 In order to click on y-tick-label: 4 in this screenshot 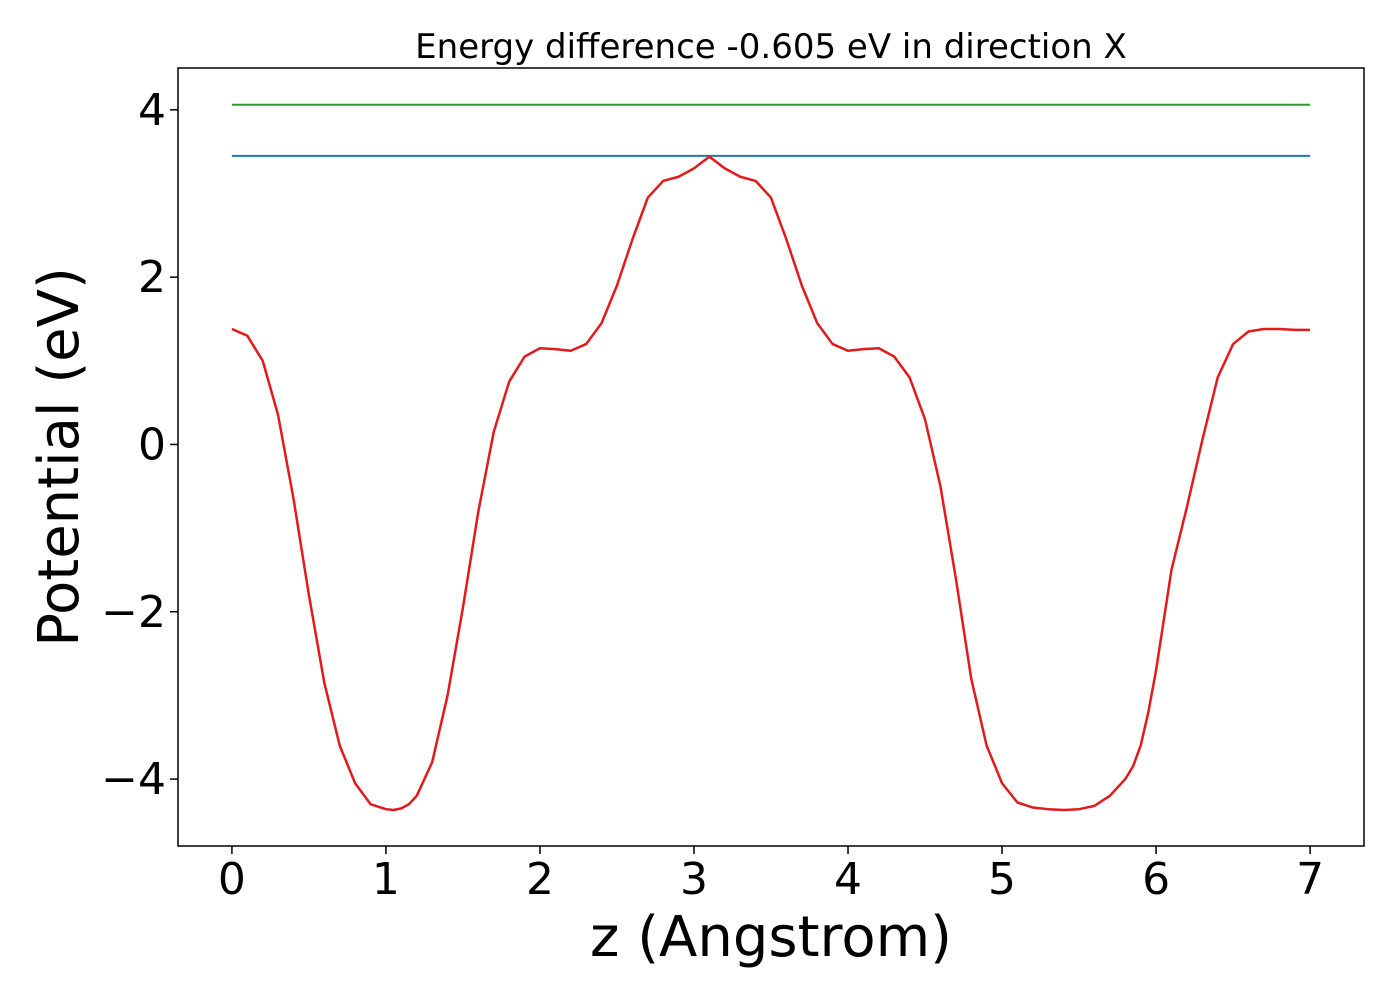, I will do `click(152, 110)`.